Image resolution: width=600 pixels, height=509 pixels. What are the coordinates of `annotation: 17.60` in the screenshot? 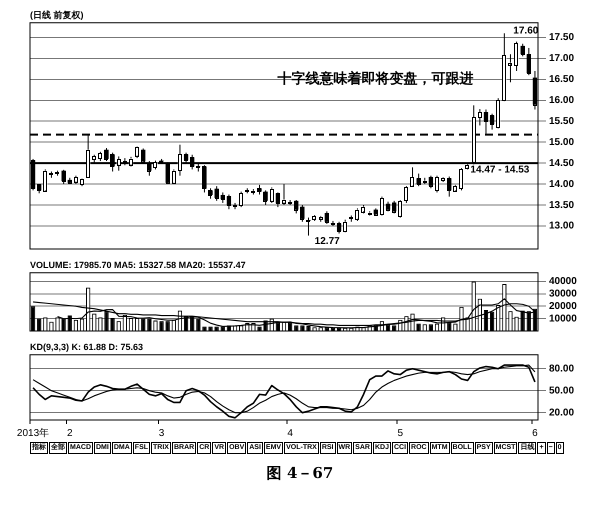 It's located at (526, 30).